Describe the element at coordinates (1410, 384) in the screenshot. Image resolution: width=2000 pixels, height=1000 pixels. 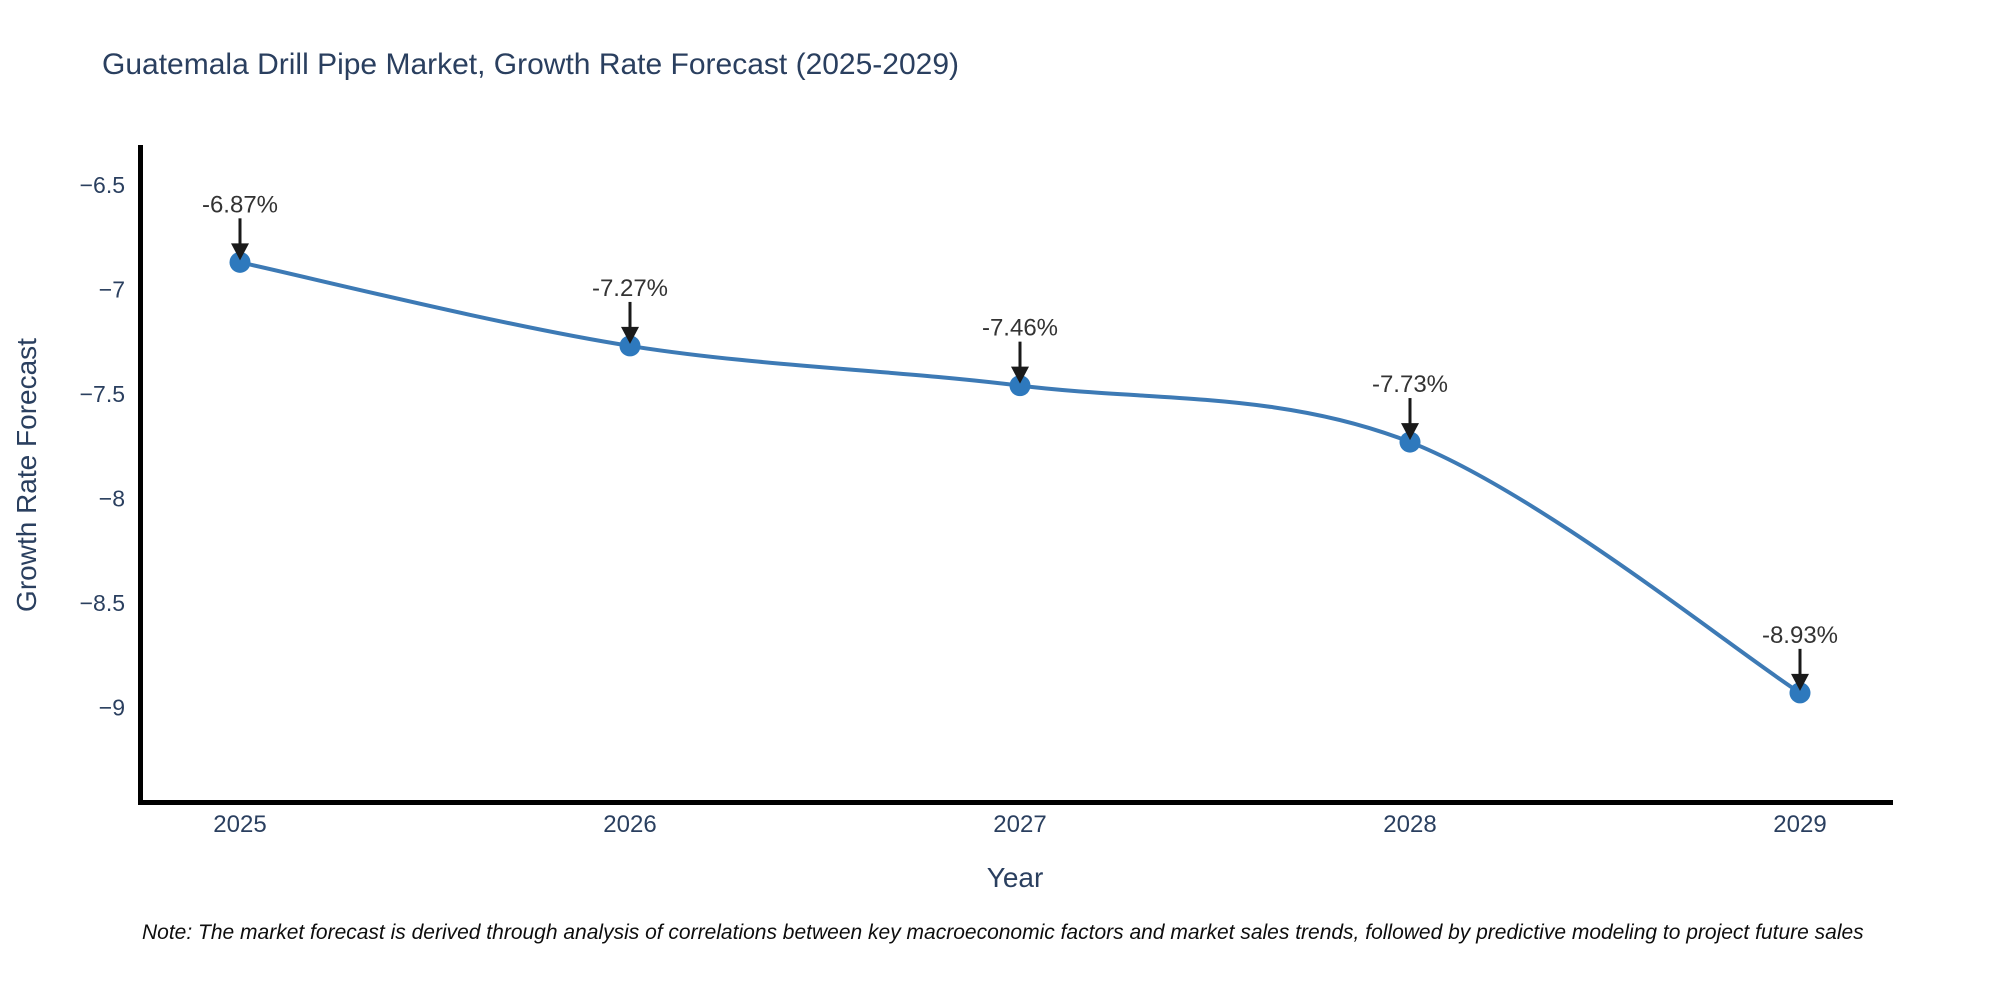
I see `point-value-annotation: -7.73%` at that location.